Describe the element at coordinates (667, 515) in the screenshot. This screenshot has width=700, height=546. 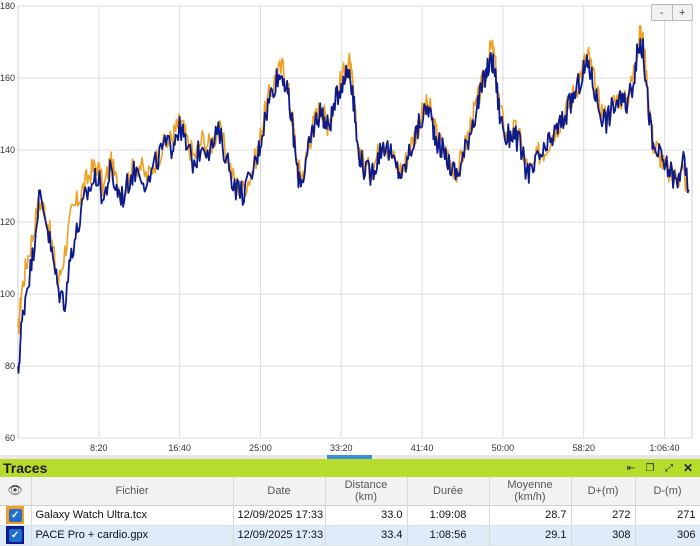
I see `row-elevation-loss: 271` at that location.